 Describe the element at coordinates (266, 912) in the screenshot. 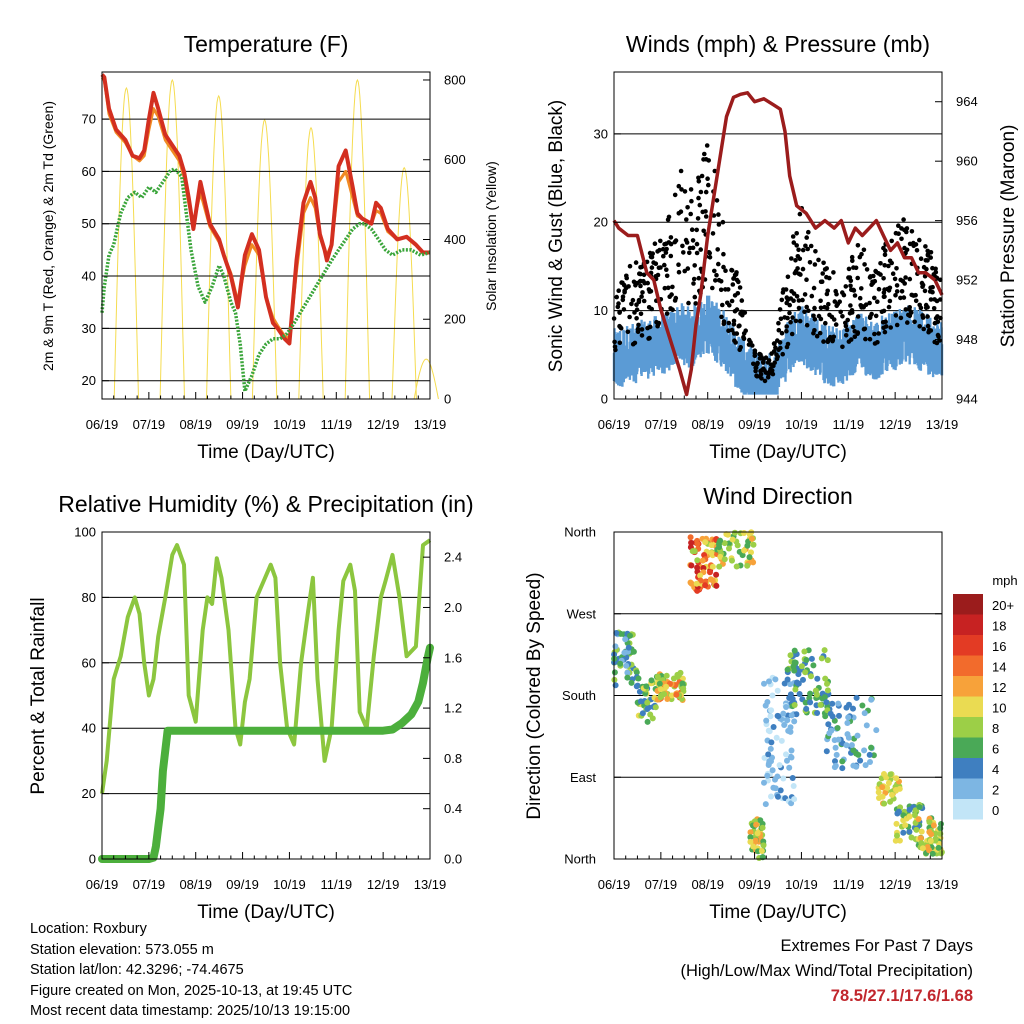

I see `humidity-x-label: Time (Day/UTC)` at that location.